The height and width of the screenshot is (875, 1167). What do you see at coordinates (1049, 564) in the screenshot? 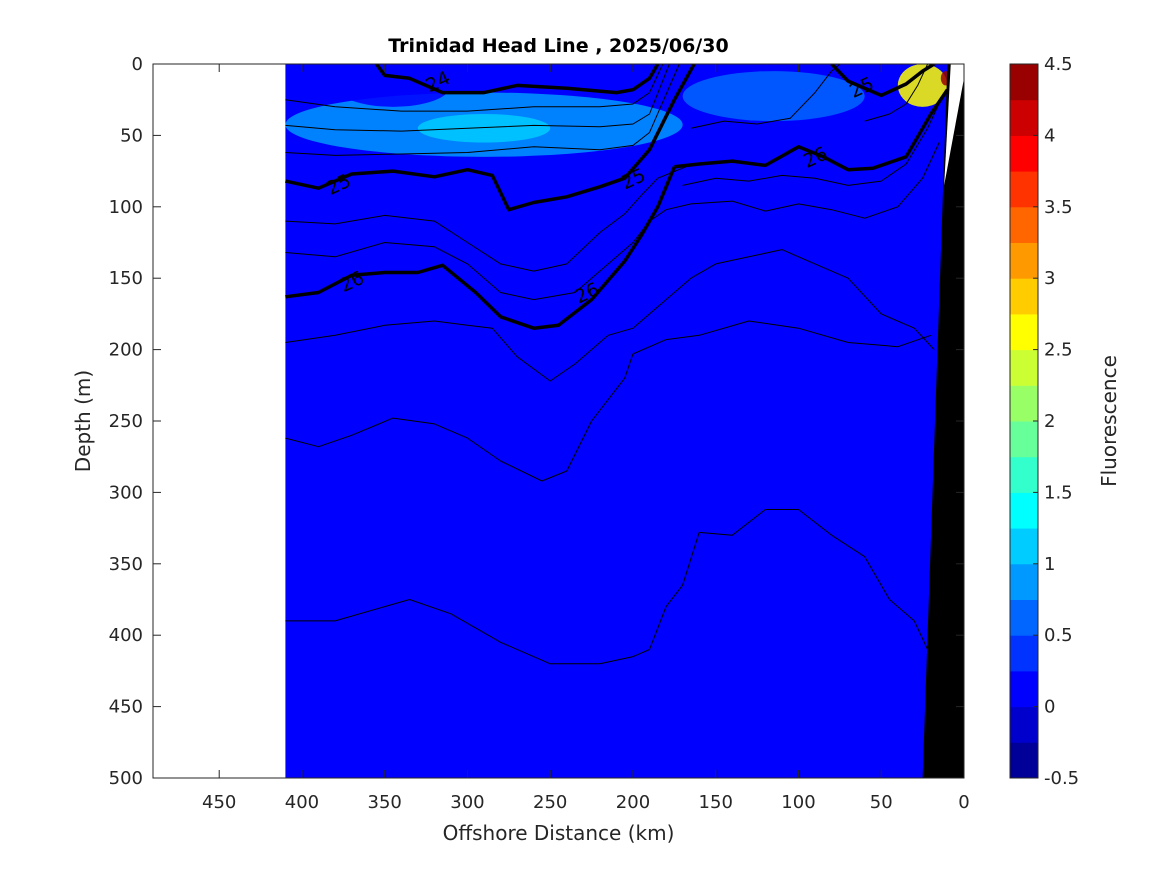
I see `colorbar-tick-label: 1` at bounding box center [1049, 564].